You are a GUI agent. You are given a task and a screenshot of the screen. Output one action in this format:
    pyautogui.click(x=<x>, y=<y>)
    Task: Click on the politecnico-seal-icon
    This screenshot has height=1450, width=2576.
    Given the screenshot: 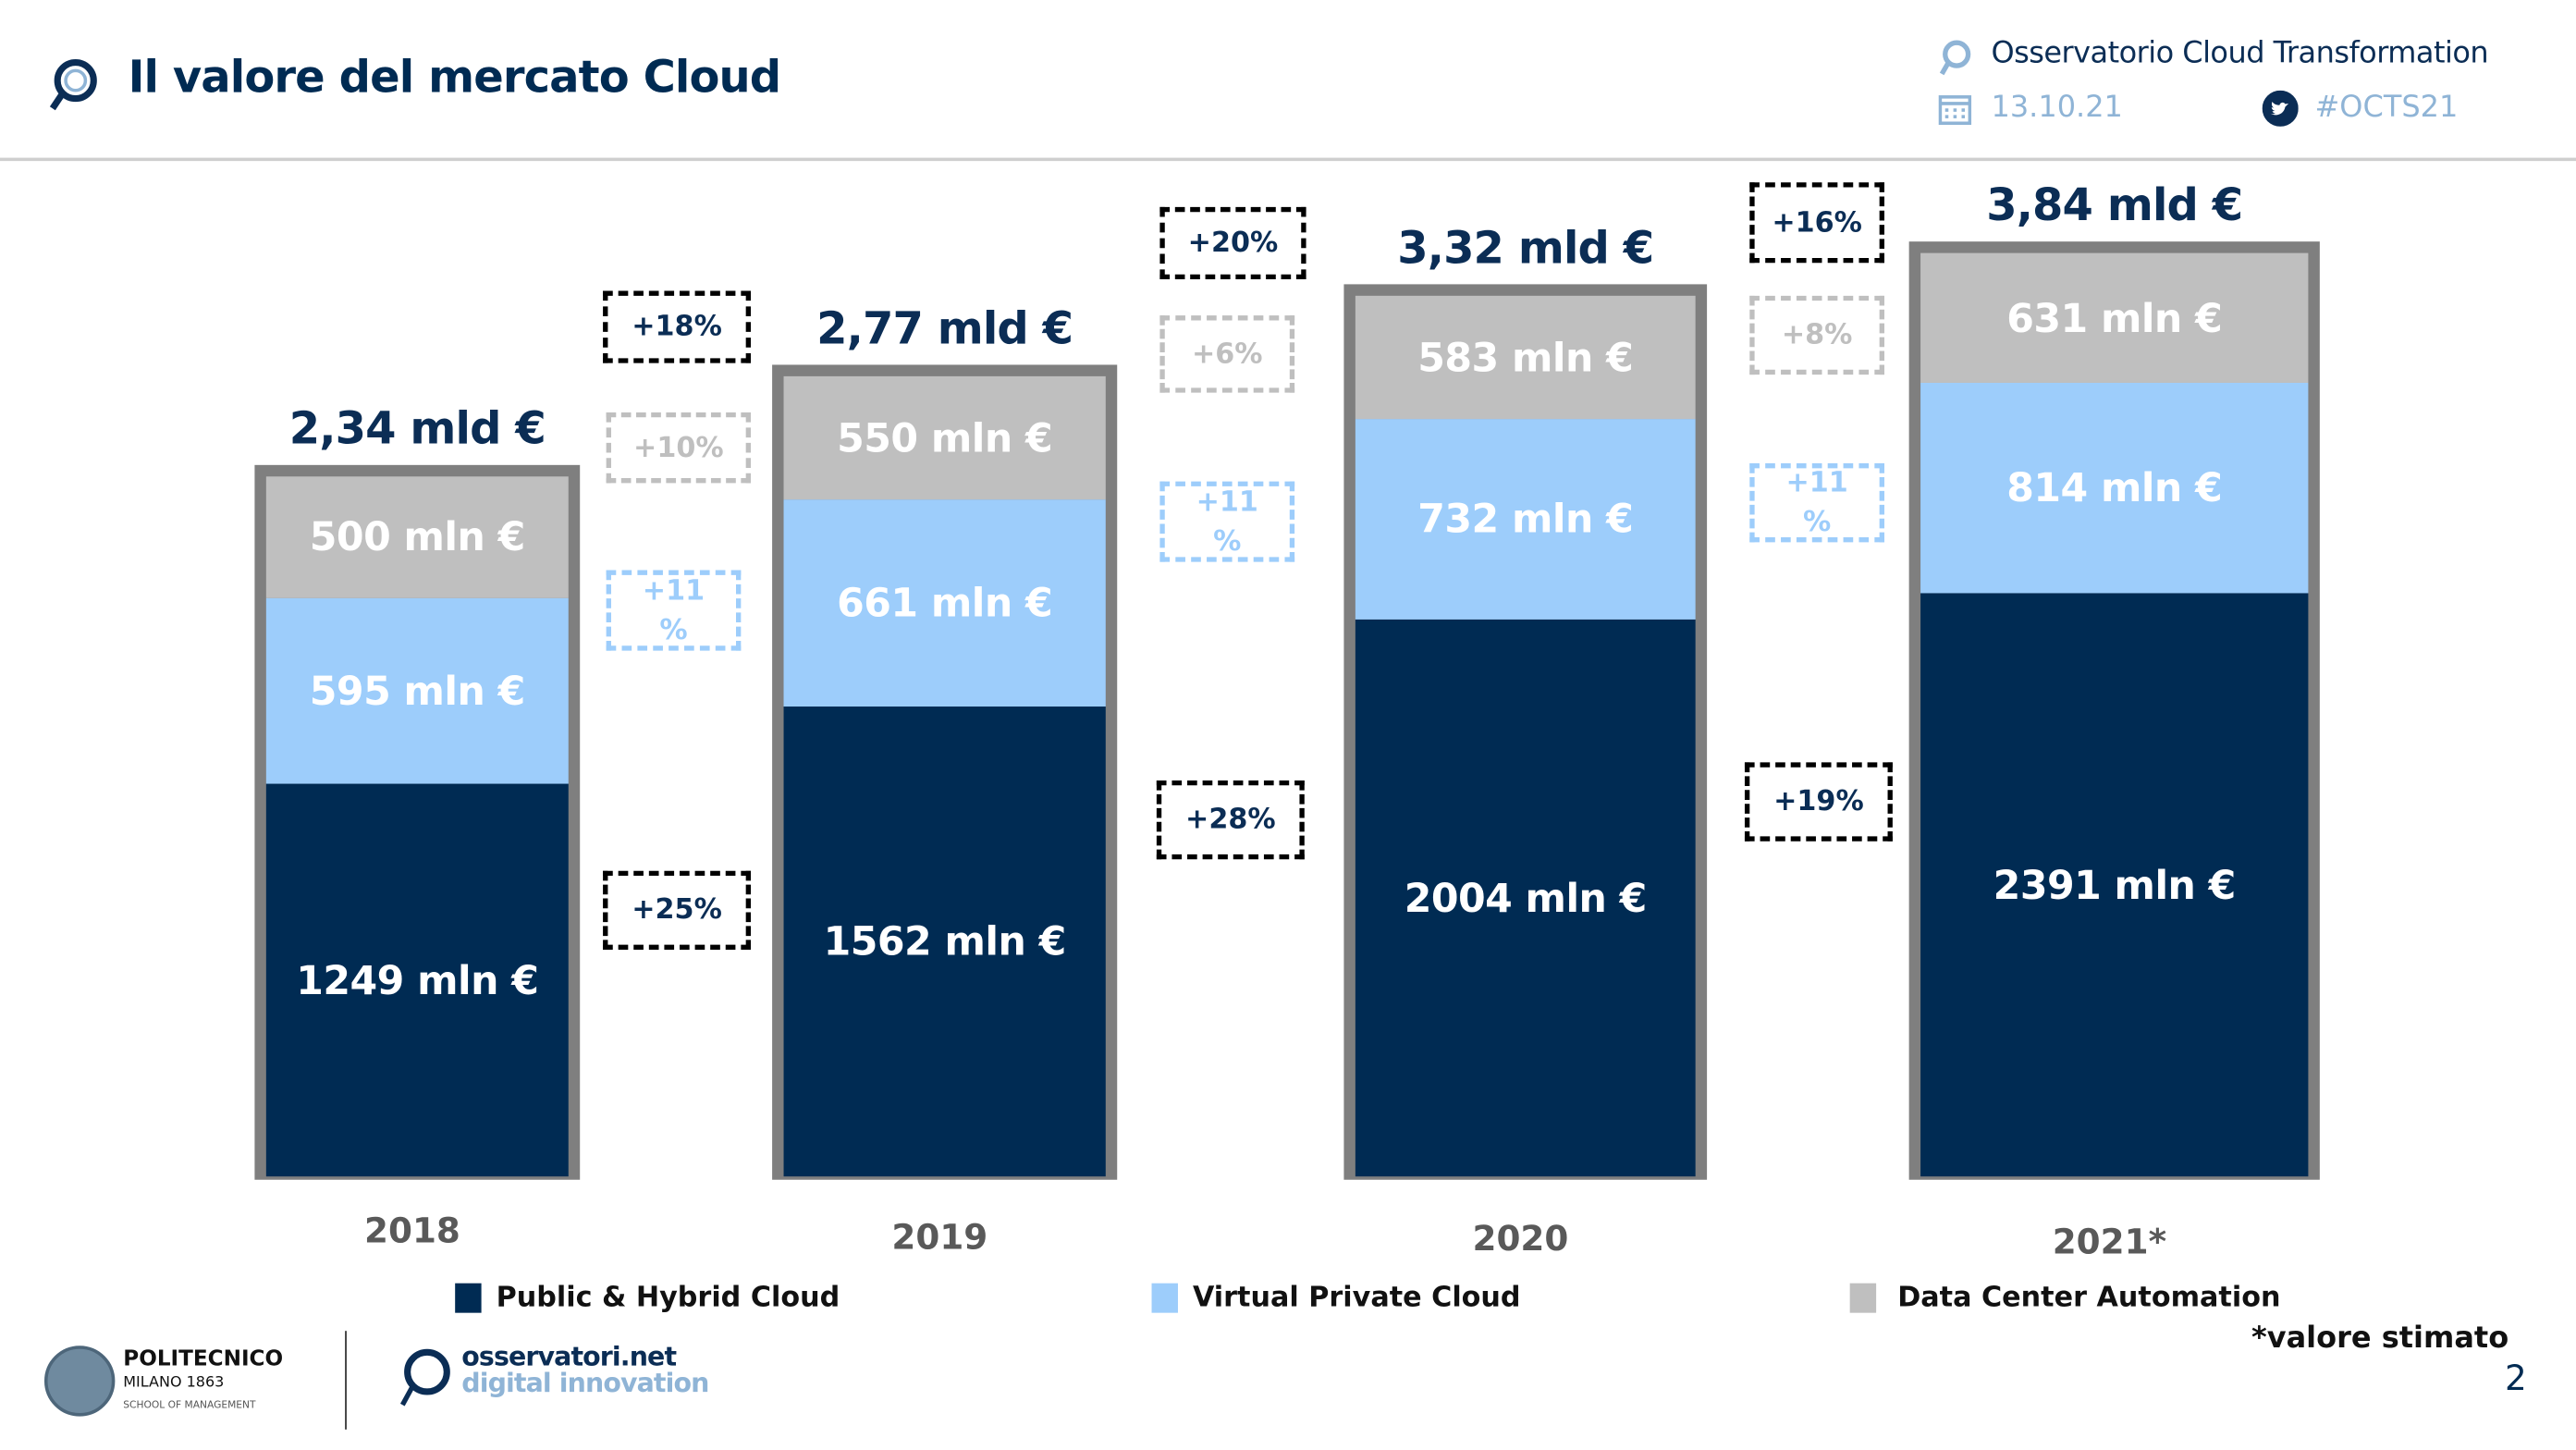 What is the action you would take?
    pyautogui.click(x=79, y=1381)
    